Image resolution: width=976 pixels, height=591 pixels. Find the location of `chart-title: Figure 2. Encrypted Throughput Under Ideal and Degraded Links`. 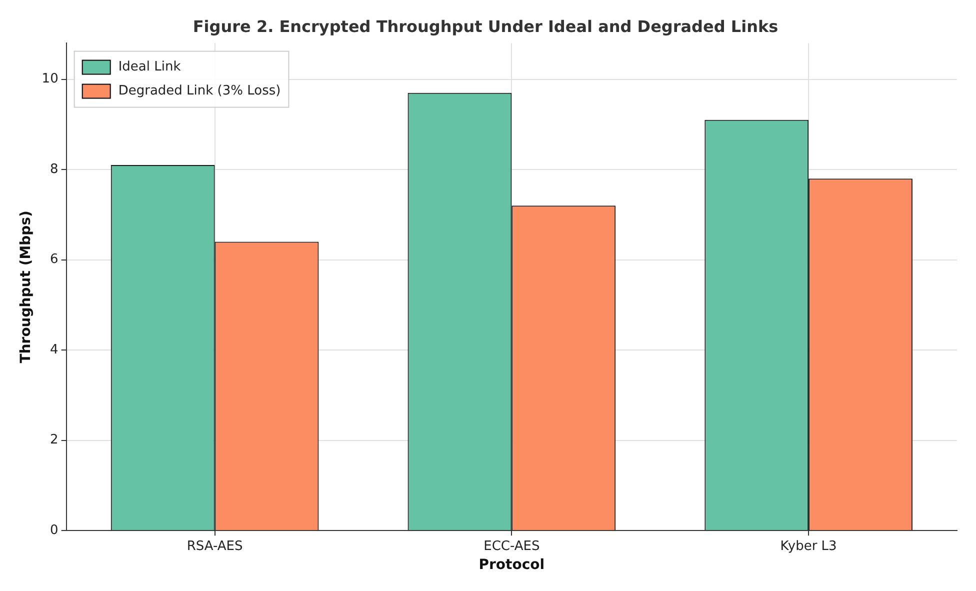

chart-title: Figure 2. Encrypted Throughput Under Ideal and Degraded Links is located at coordinates (485, 26).